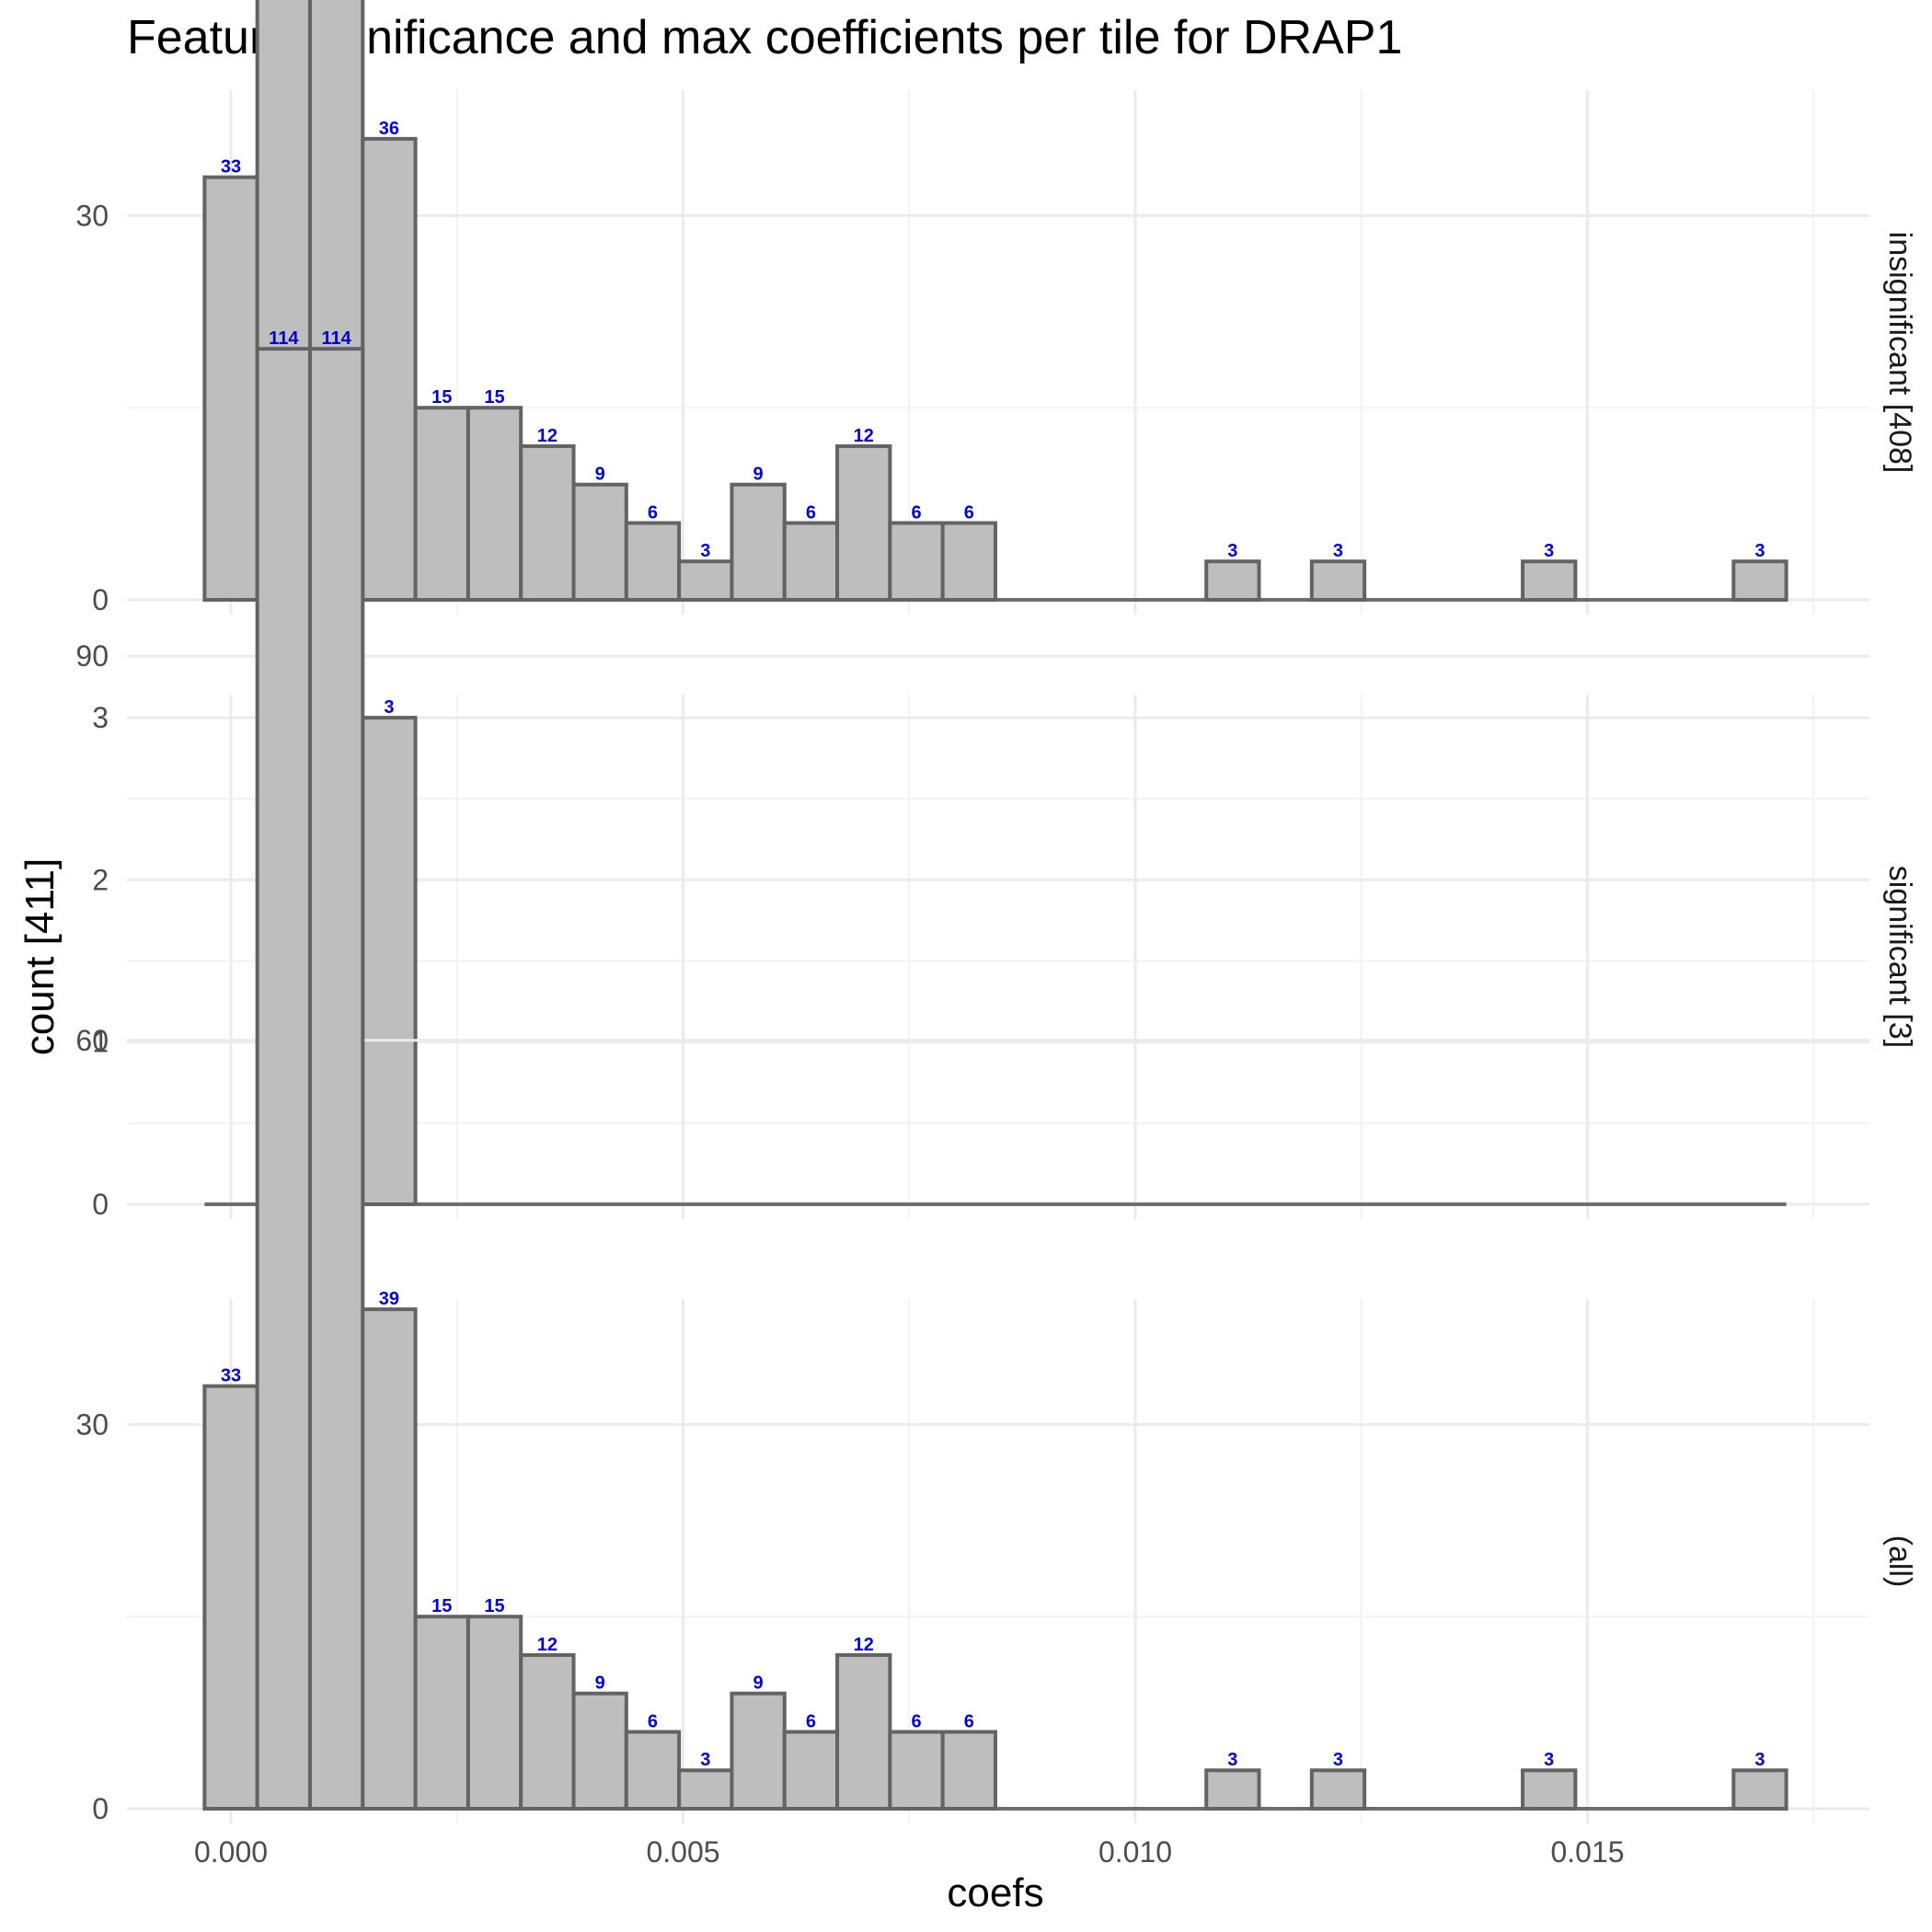 The width and height of the screenshot is (1932, 1932). I want to click on y-tick-label: 2, so click(100, 879).